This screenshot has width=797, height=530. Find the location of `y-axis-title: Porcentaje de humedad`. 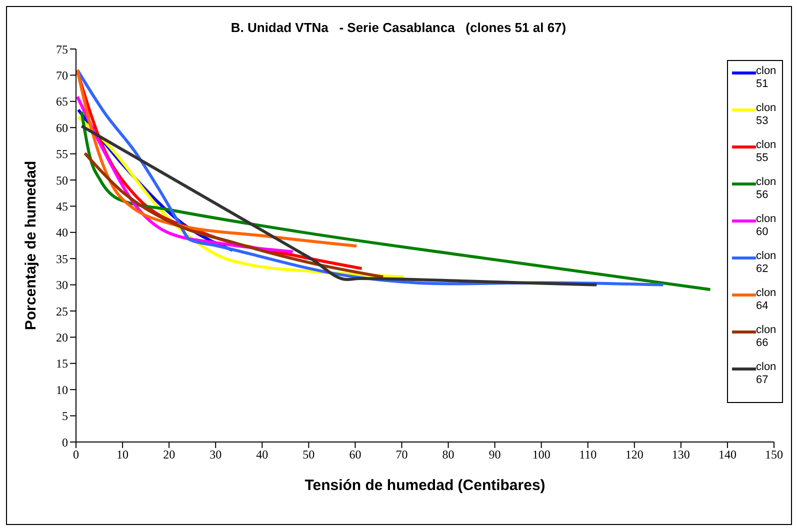

y-axis-title: Porcentaje de humedad is located at coordinates (31, 245).